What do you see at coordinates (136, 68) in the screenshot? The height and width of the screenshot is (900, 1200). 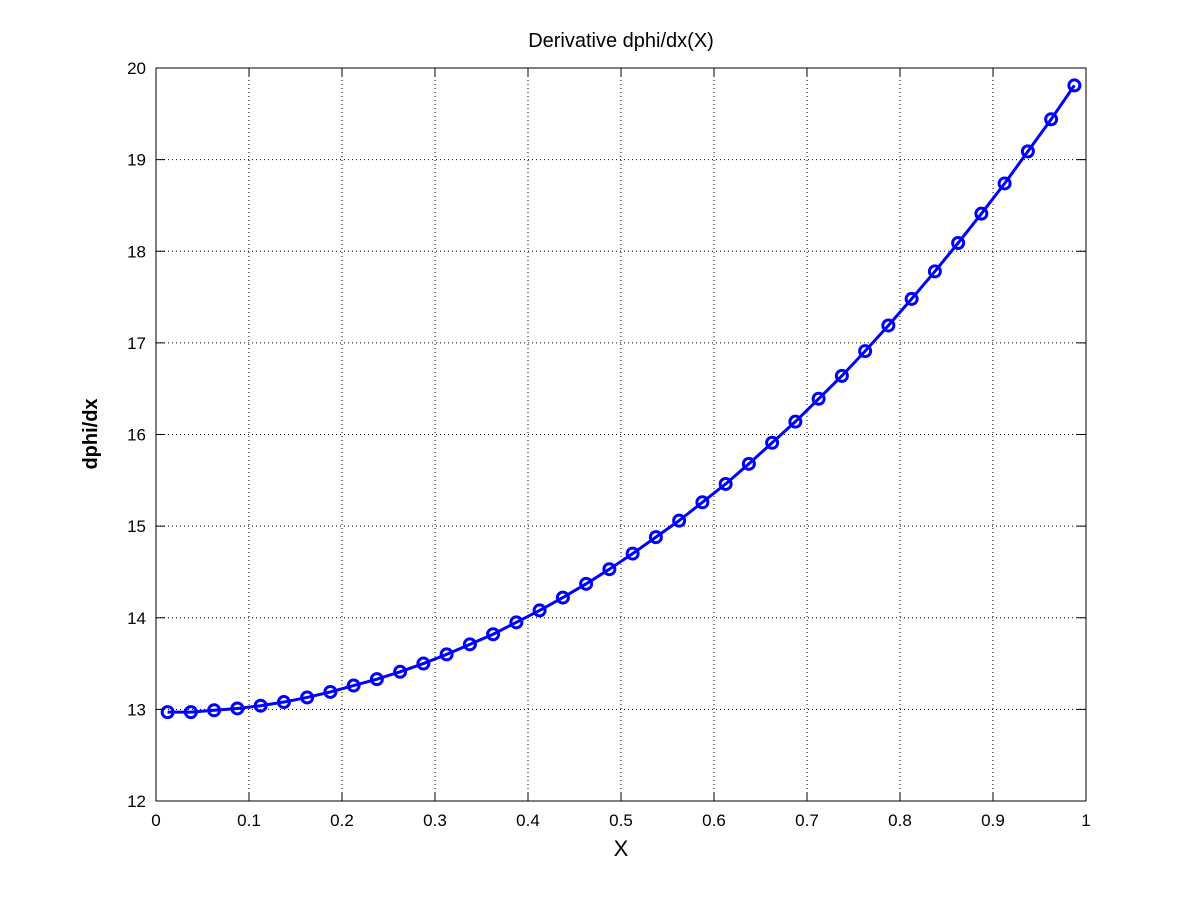 I see `y-tick-label: 20` at bounding box center [136, 68].